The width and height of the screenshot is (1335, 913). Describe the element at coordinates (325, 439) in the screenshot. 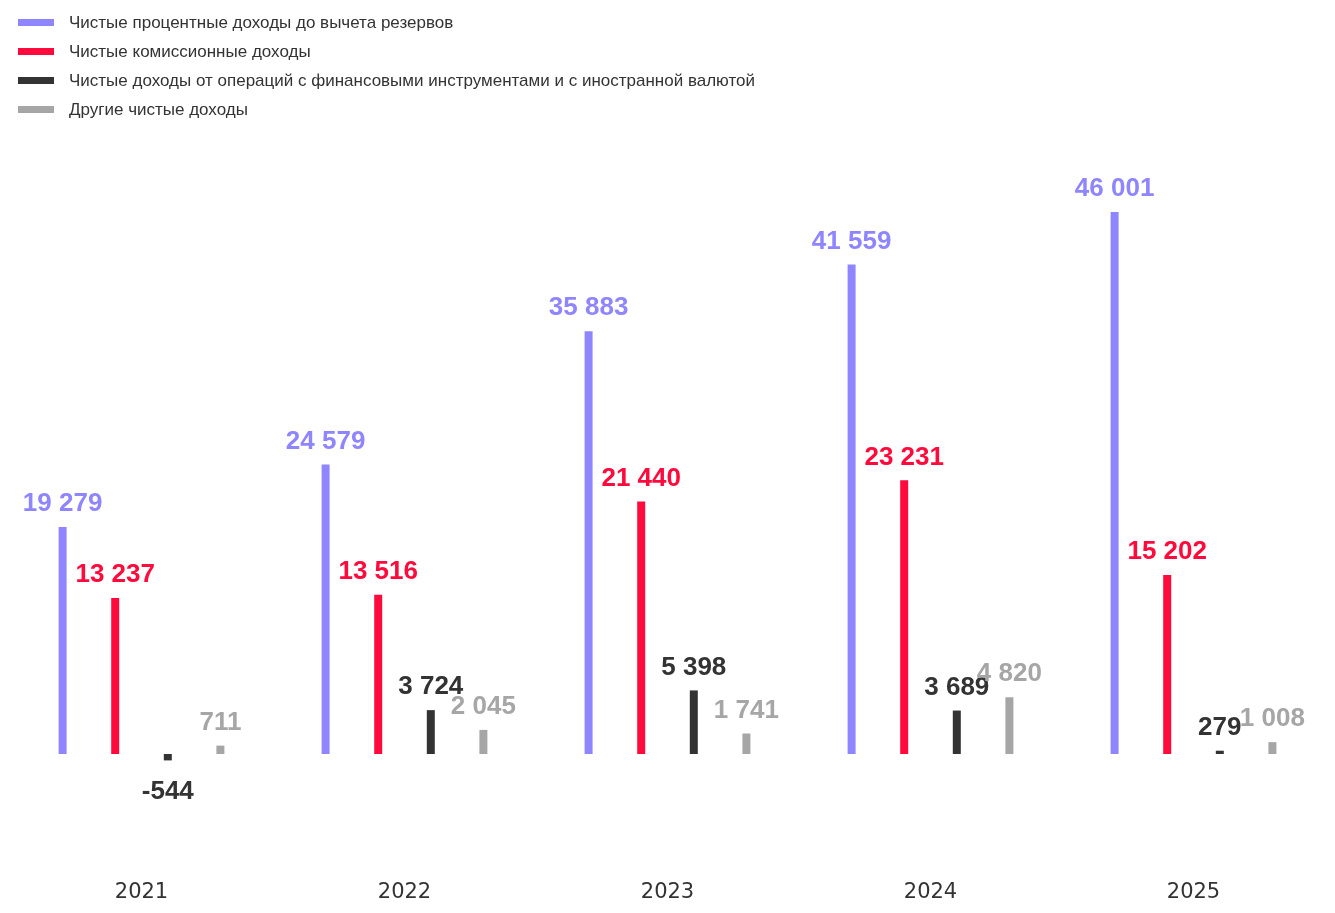

I see `data-label: 24 579` at that location.